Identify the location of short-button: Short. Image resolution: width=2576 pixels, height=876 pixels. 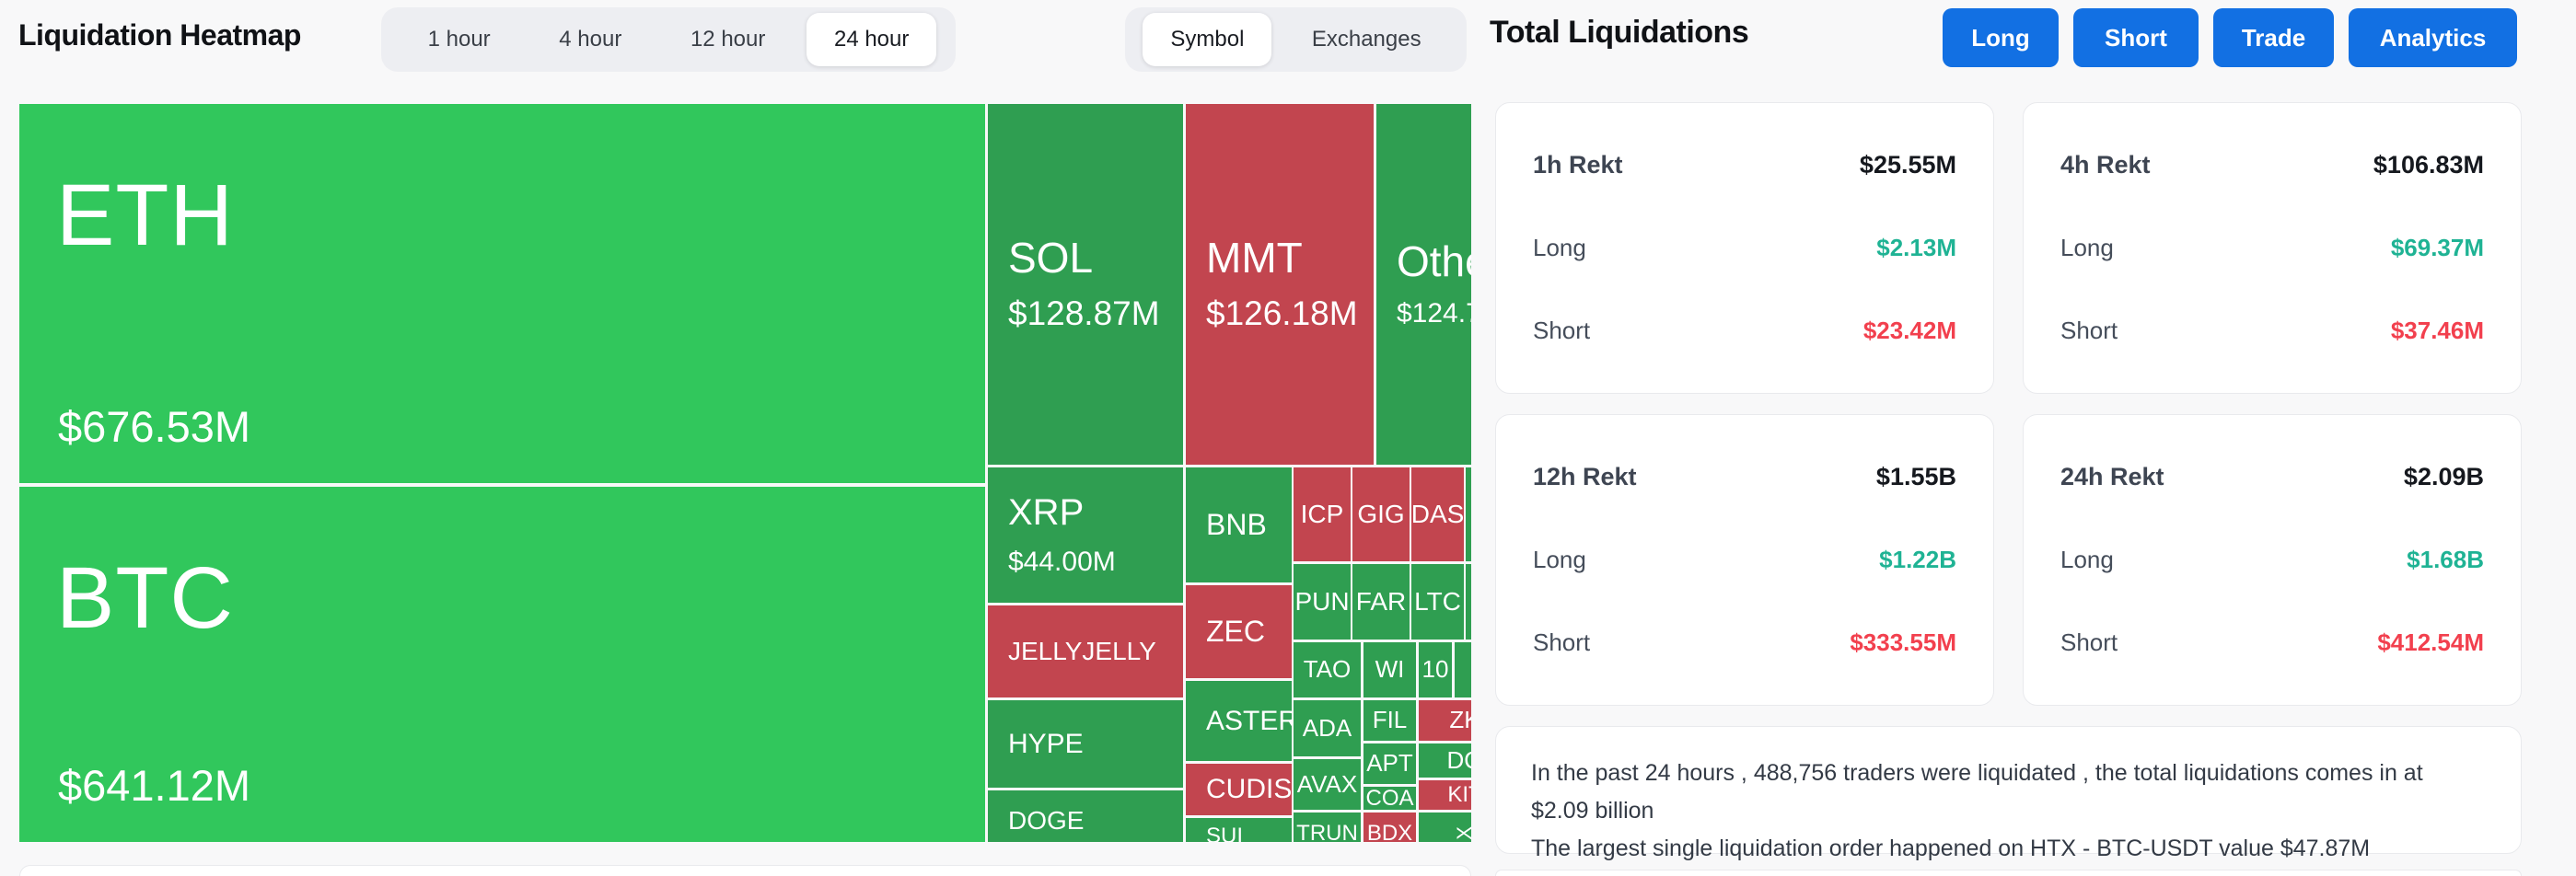
(2136, 37).